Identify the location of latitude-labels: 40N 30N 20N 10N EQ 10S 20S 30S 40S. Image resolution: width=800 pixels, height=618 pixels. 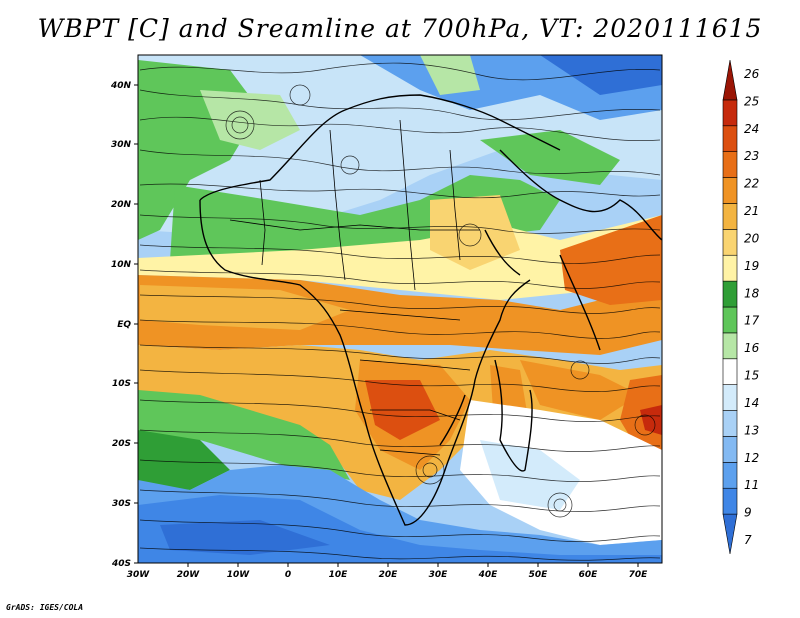
(121, 325).